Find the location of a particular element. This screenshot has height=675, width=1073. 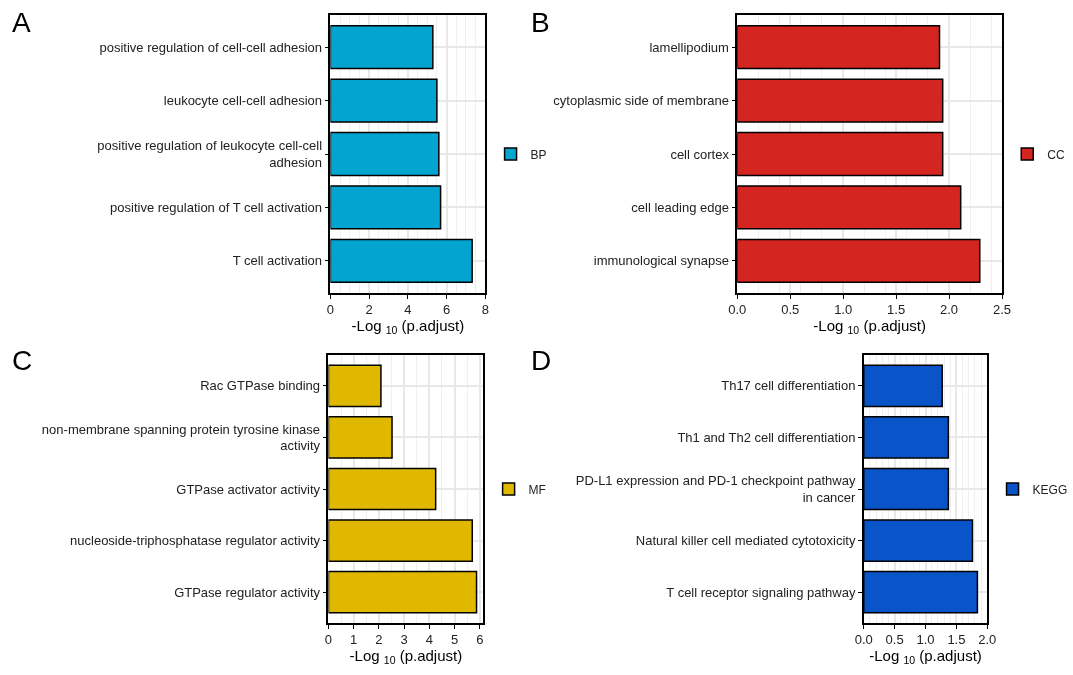

x-tick-label: 5 is located at coordinates (454, 640).